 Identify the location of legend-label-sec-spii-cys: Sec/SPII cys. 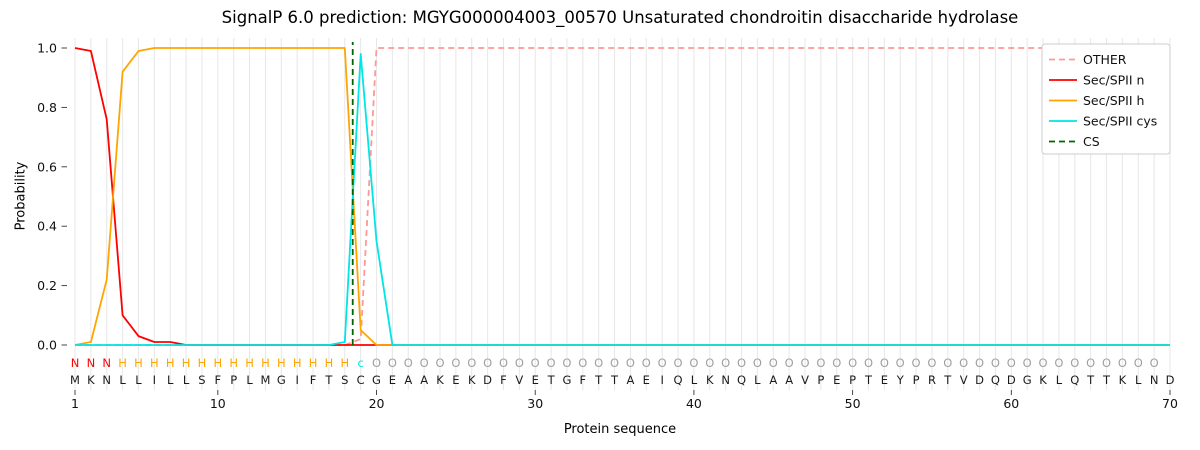
(1120, 121).